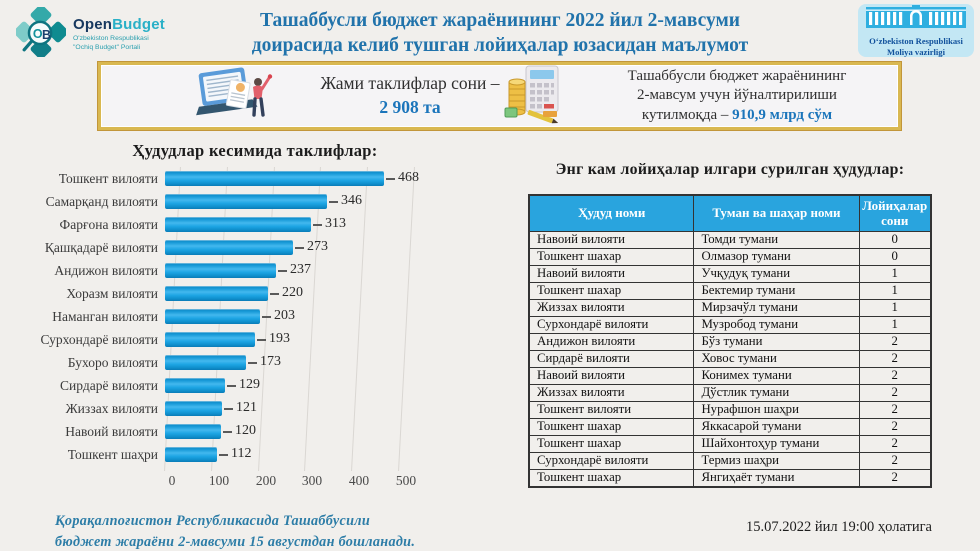  Describe the element at coordinates (300, 269) in the screenshot. I see `chart-value-label: 237` at that location.